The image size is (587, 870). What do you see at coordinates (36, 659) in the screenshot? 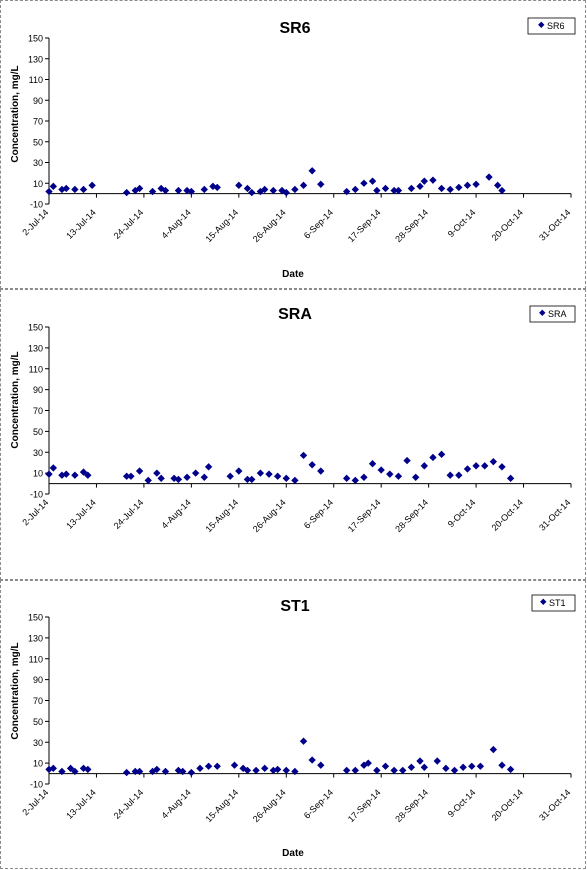
I see `y-tick-label: 110` at bounding box center [36, 659].